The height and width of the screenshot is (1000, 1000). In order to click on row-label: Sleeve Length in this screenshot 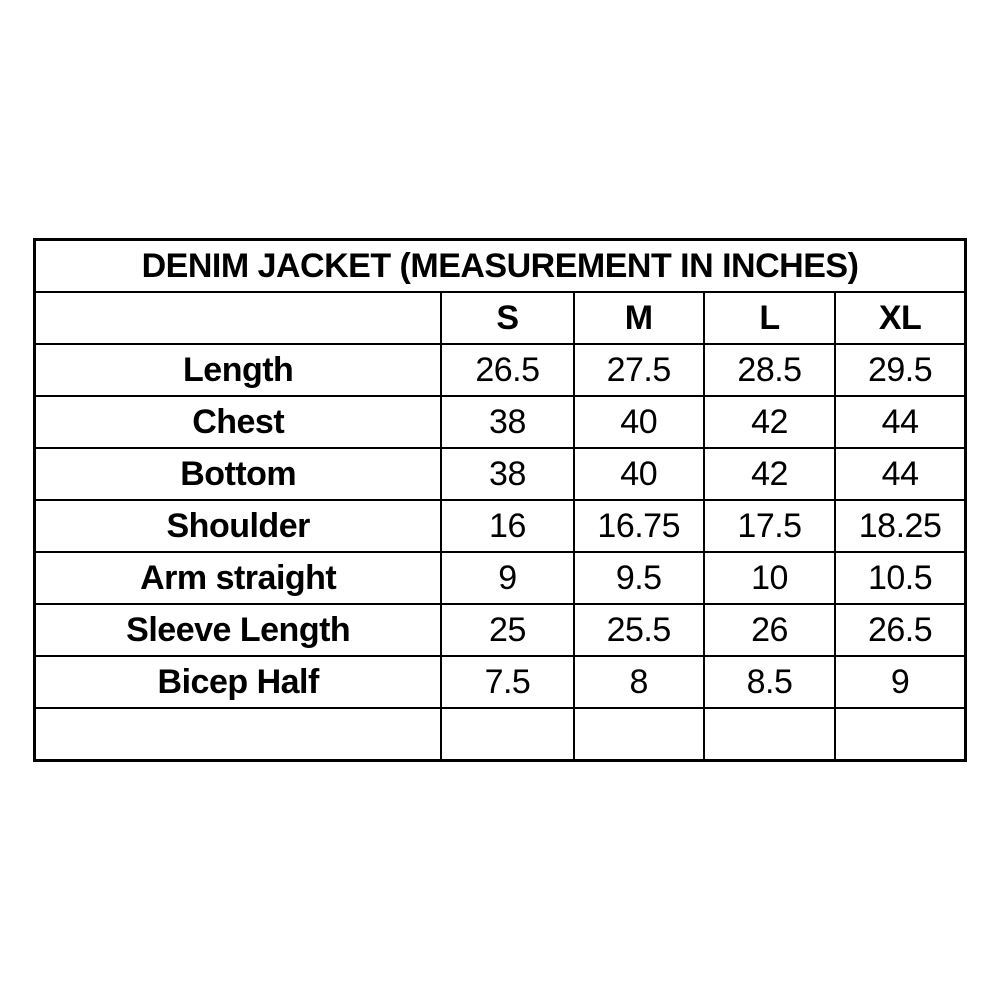, I will do `click(238, 630)`.